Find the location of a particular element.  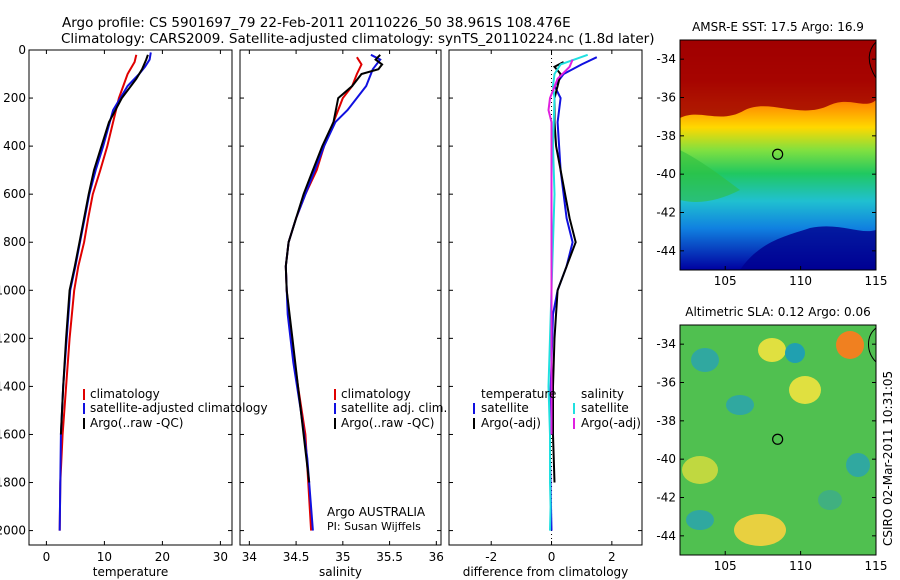

x-axis-label: salinity is located at coordinates (340, 572).